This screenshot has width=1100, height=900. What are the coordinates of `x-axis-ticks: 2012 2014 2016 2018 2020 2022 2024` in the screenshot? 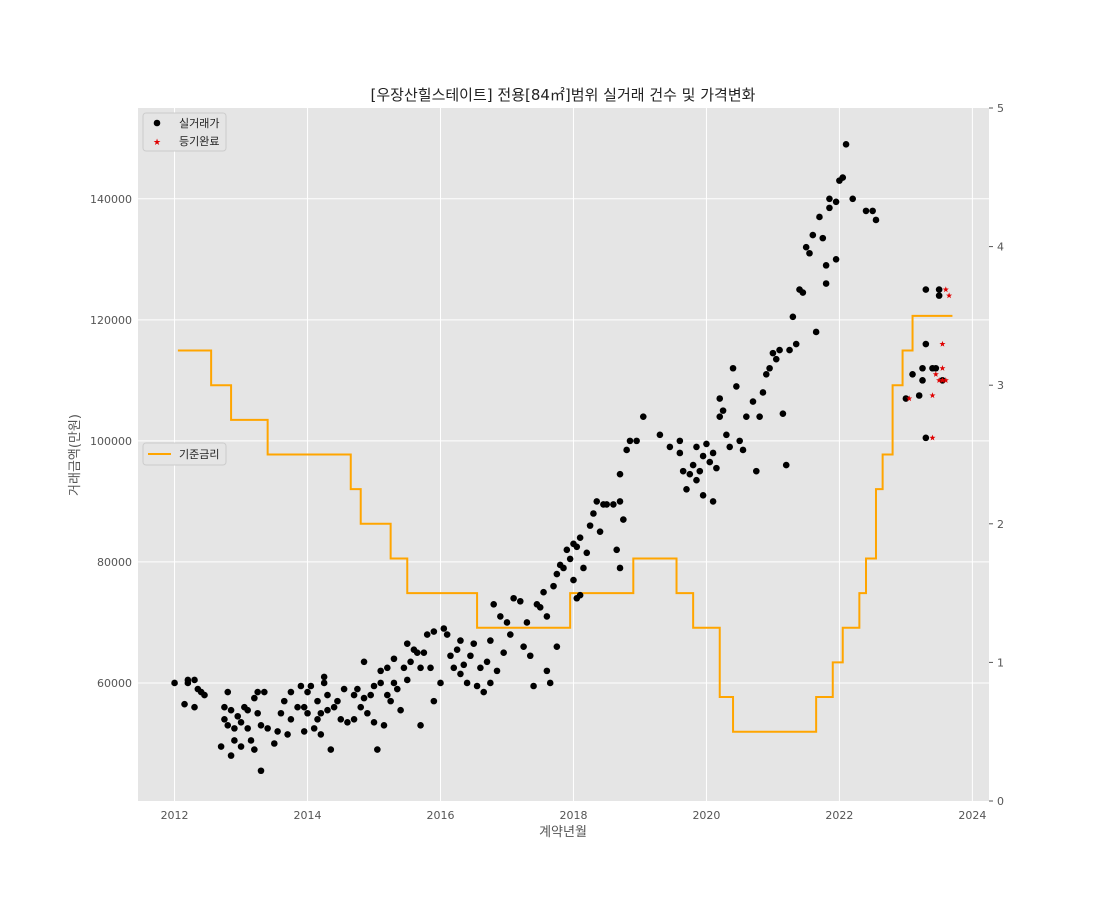 It's located at (574, 815).